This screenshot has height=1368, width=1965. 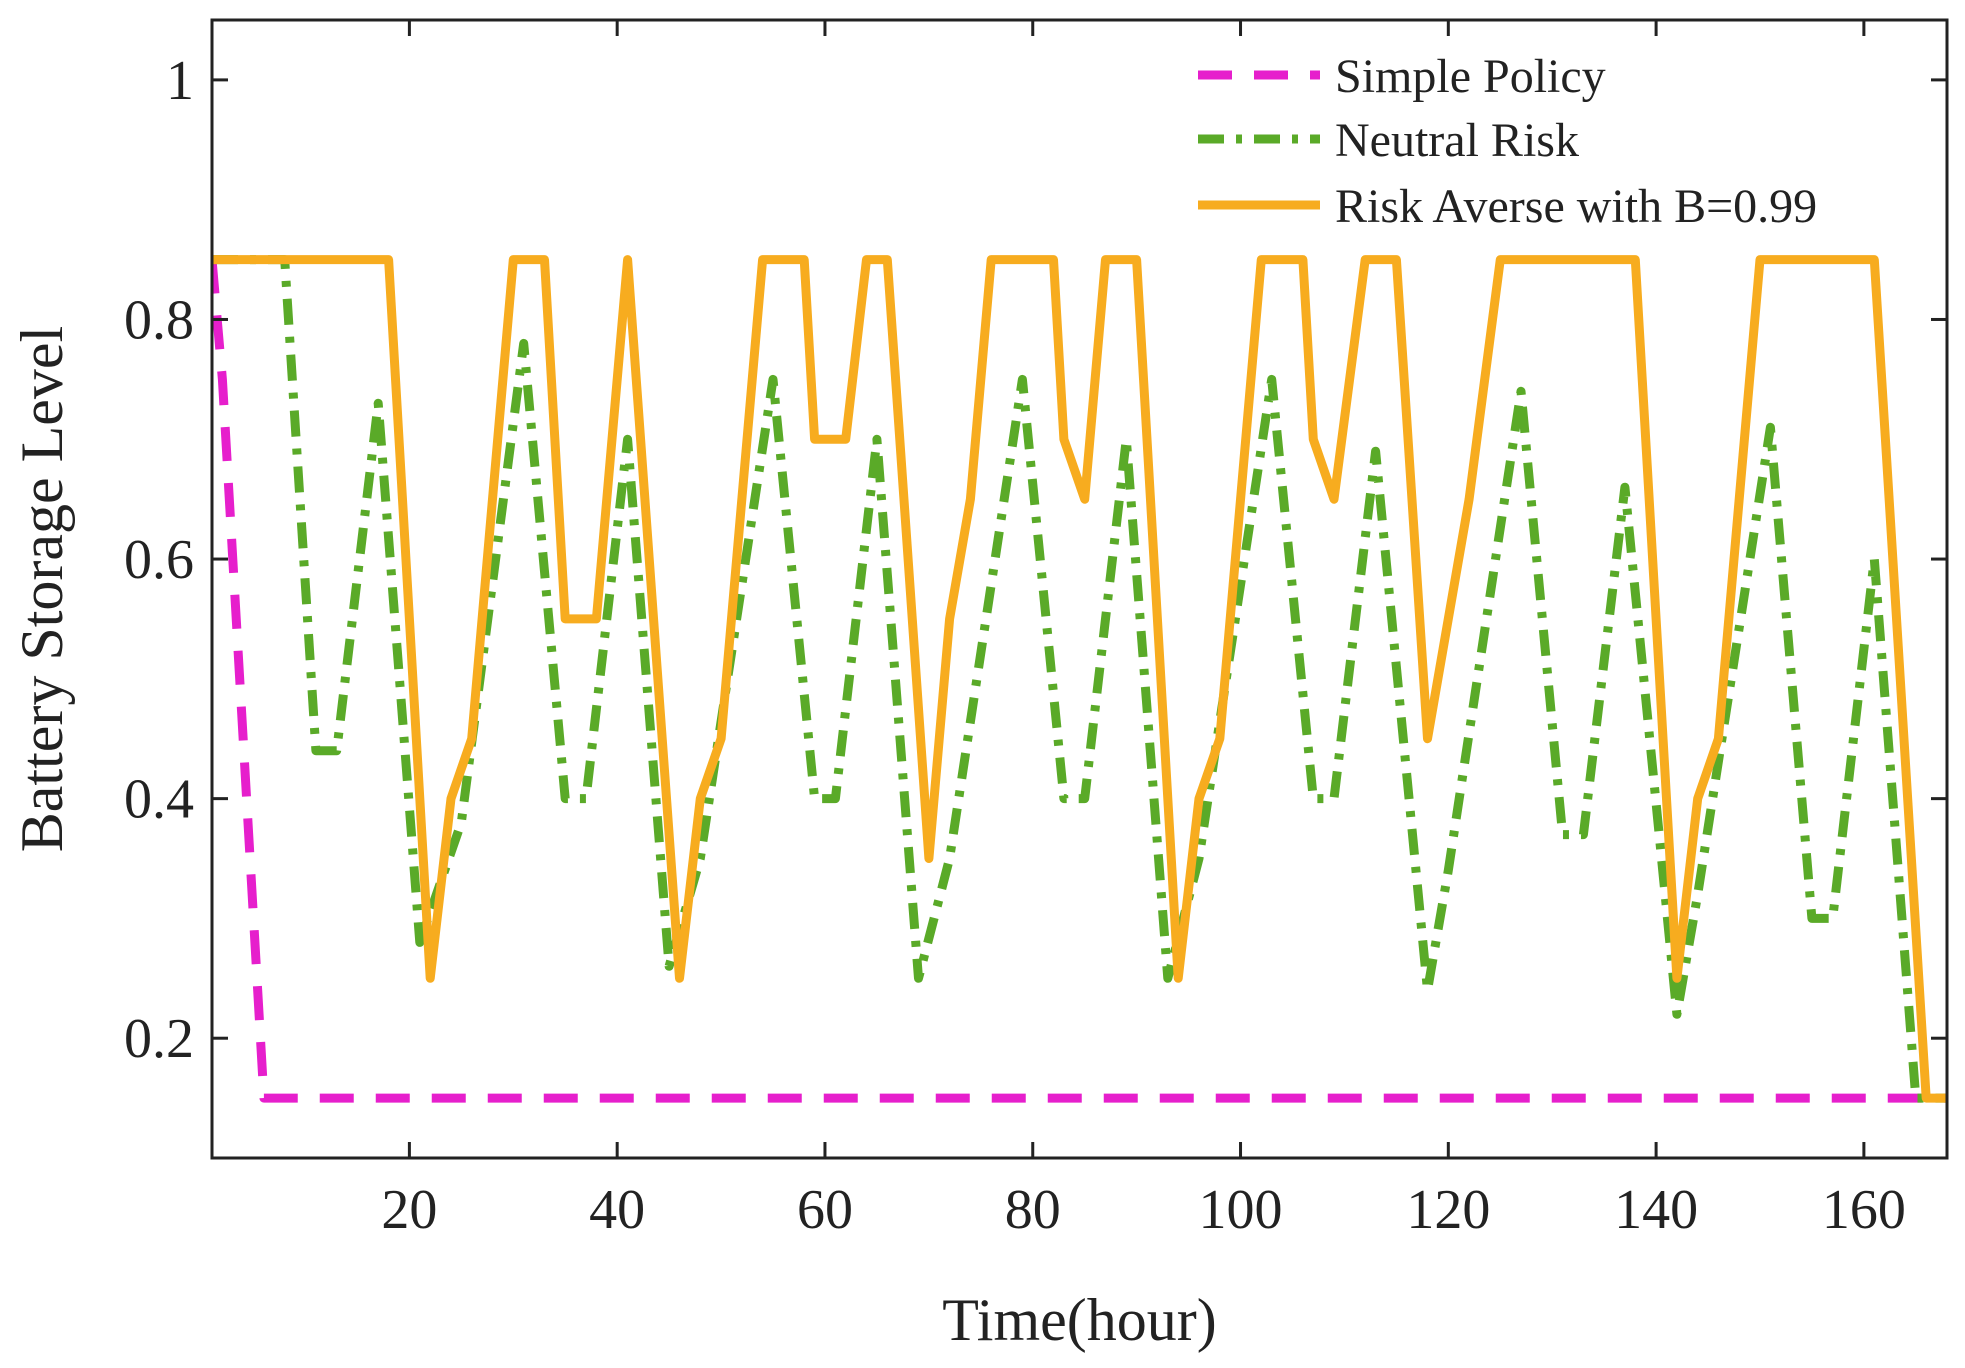 What do you see at coordinates (1656, 1210) in the screenshot?
I see `x-tick-label: 140` at bounding box center [1656, 1210].